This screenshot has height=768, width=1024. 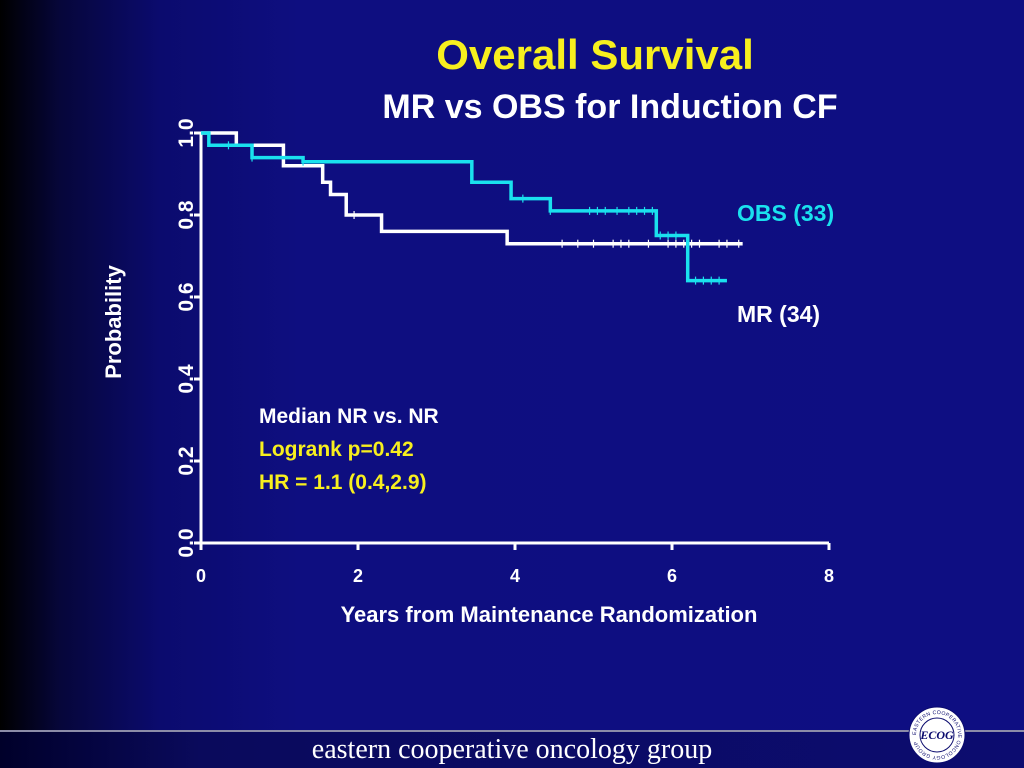 I want to click on footer-text: eastern cooperative oncology group, so click(x=512, y=749).